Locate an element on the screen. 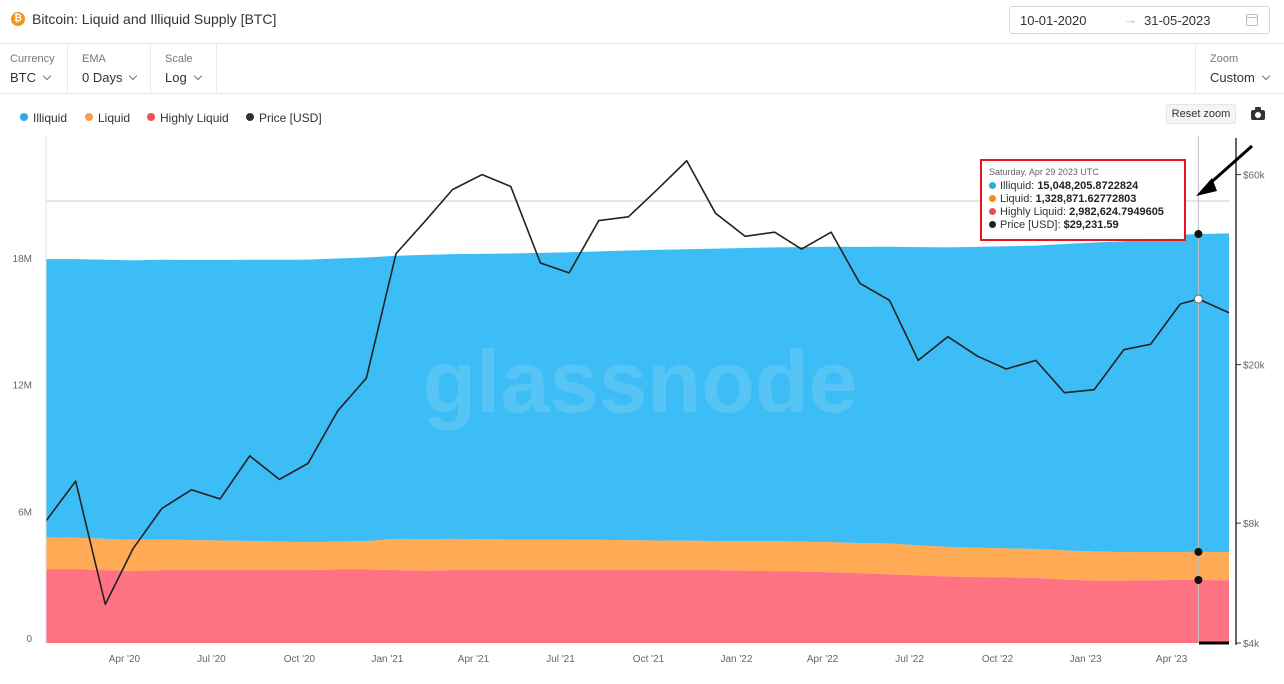  watermark: glassnode is located at coordinates (639, 381).